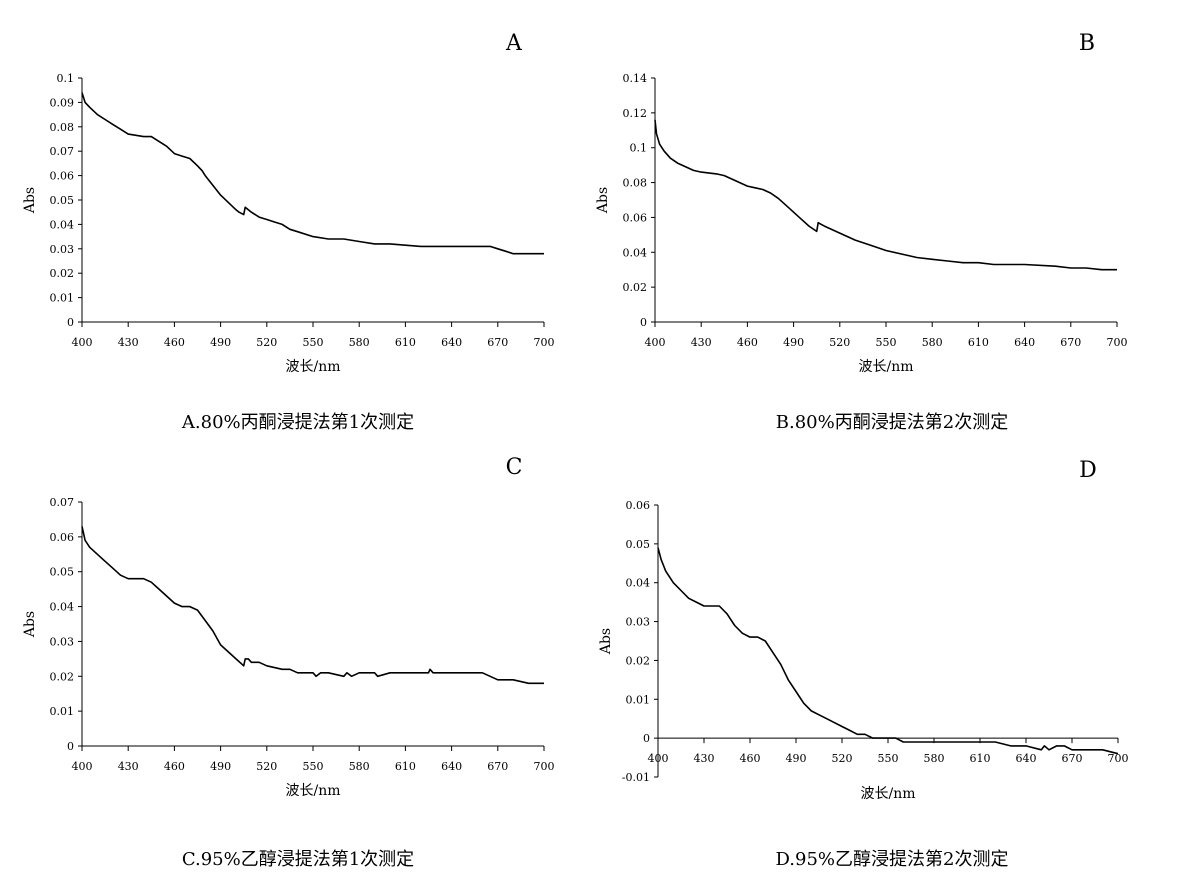 This screenshot has height=874, width=1192. Describe the element at coordinates (636, 777) in the screenshot. I see `y-tick-label: -0.01` at that location.